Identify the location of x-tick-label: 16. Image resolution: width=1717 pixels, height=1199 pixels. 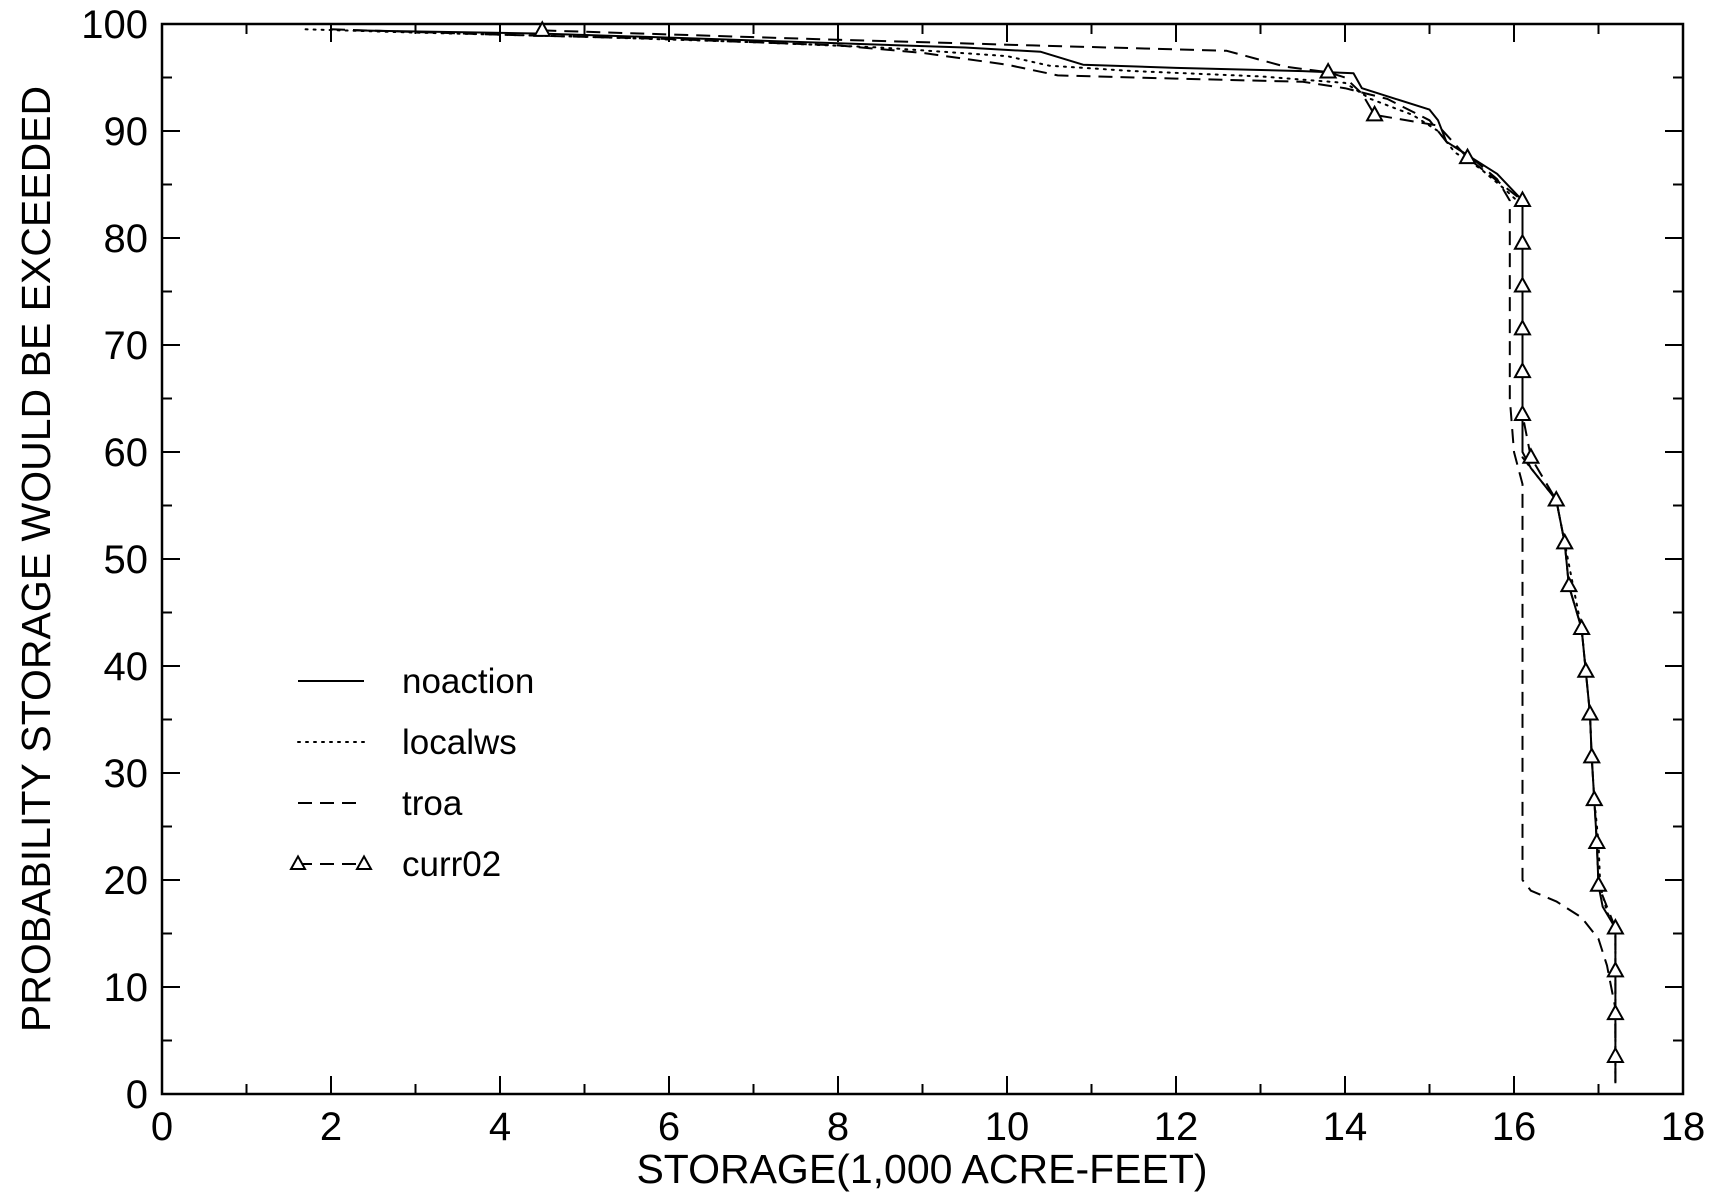
(1514, 1127).